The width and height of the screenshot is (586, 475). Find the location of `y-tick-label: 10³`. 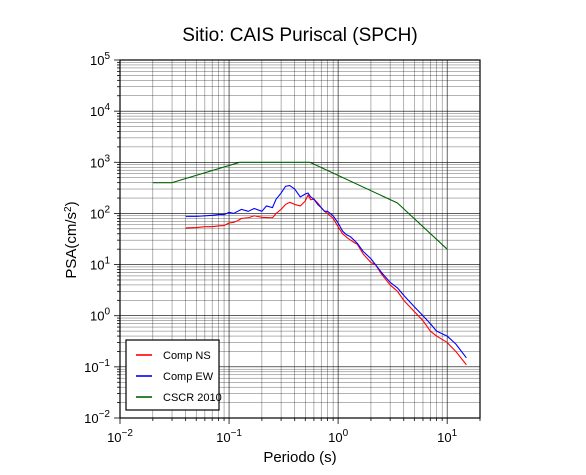

y-tick-label: 10³ is located at coordinates (100, 161).